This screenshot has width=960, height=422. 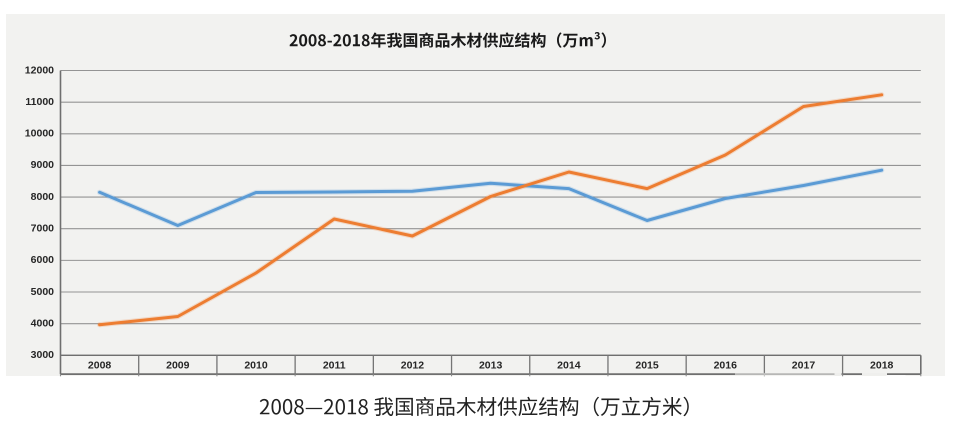 What do you see at coordinates (647, 365) in the screenshot?
I see `svg-text: 2015` at bounding box center [647, 365].